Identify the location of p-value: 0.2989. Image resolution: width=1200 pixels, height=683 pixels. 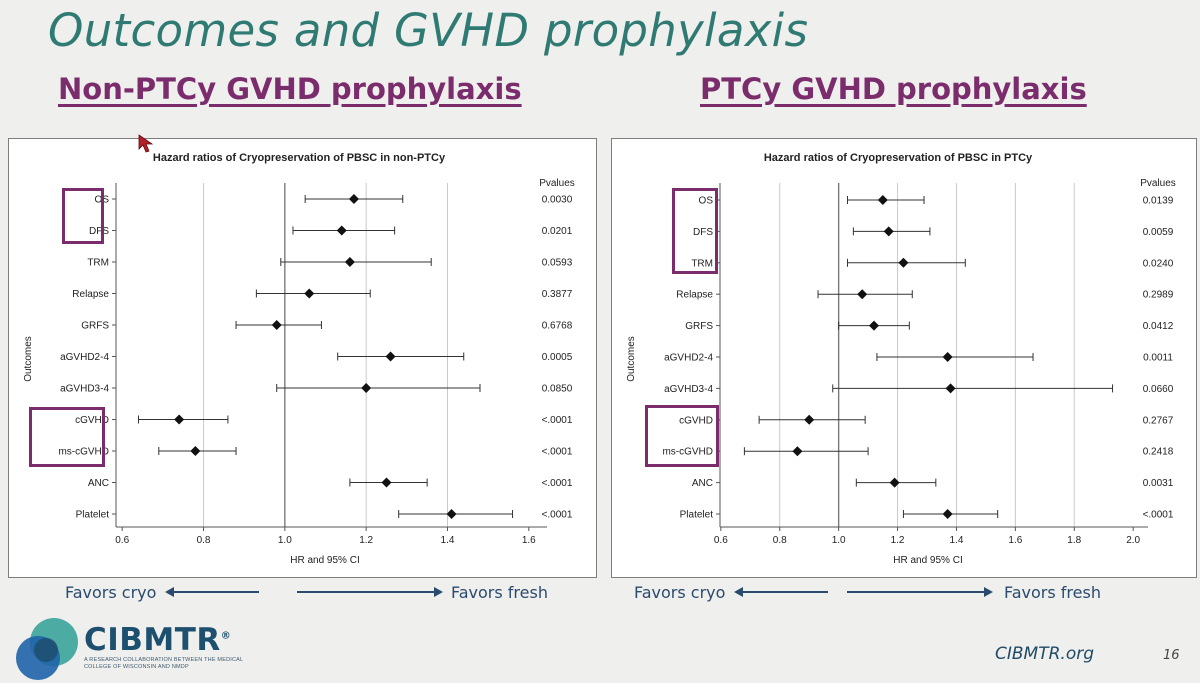
(1158, 295).